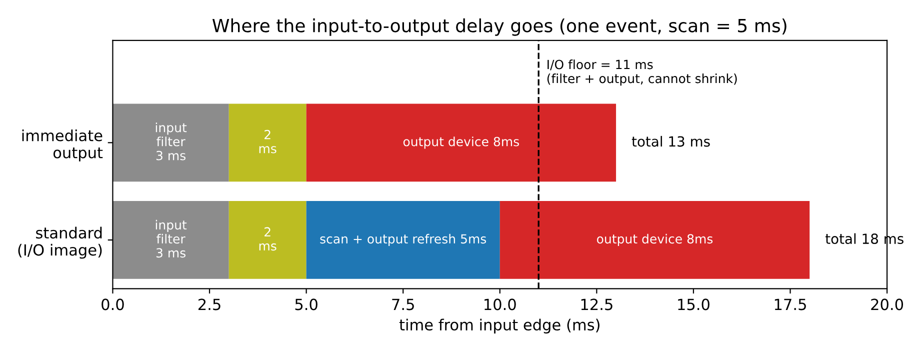 The width and height of the screenshot is (924, 352). What do you see at coordinates (113, 304) in the screenshot?
I see `x-tick-label: 0.0` at bounding box center [113, 304].